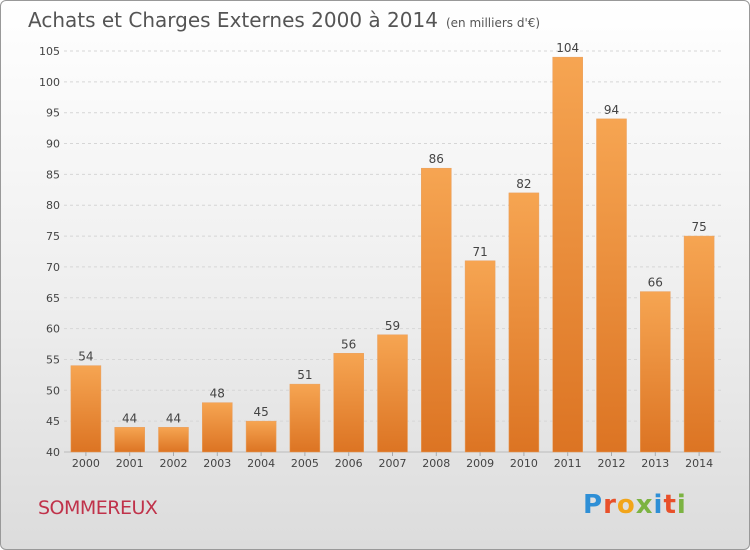 This screenshot has height=550, width=750. What do you see at coordinates (130, 463) in the screenshot?
I see `x-tick-label-2001: 2001` at bounding box center [130, 463].